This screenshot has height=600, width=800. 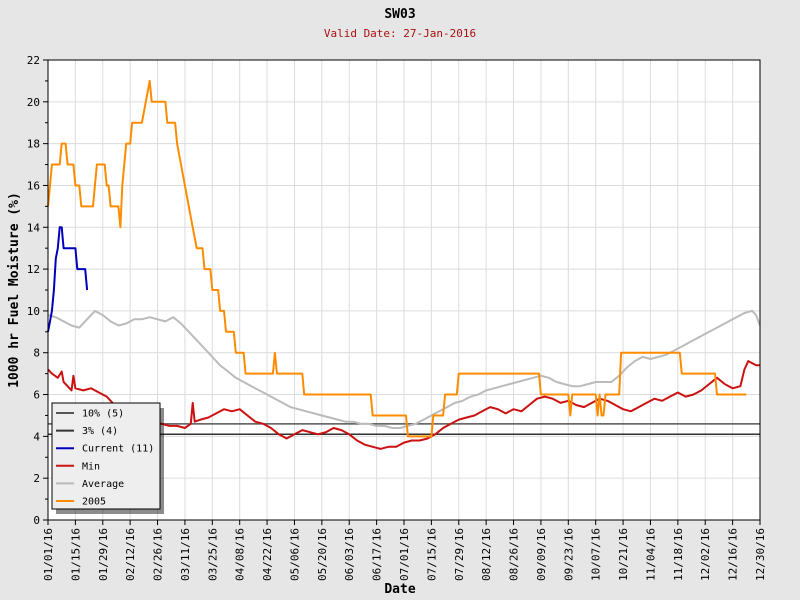 What do you see at coordinates (705, 554) in the screenshot?
I see `x-tick-label: 12/02/16` at bounding box center [705, 554].